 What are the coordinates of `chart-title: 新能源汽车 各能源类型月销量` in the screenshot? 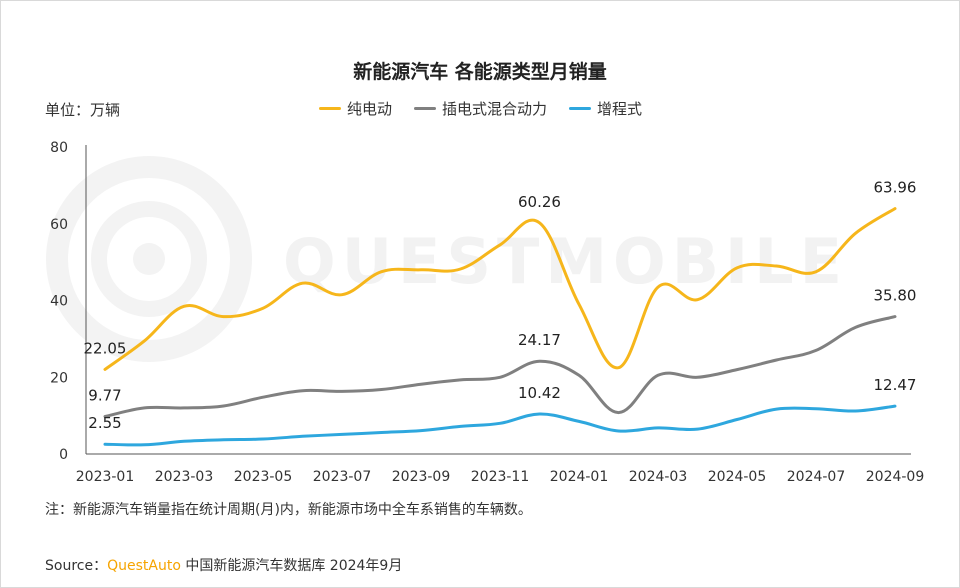 It's located at (480, 72).